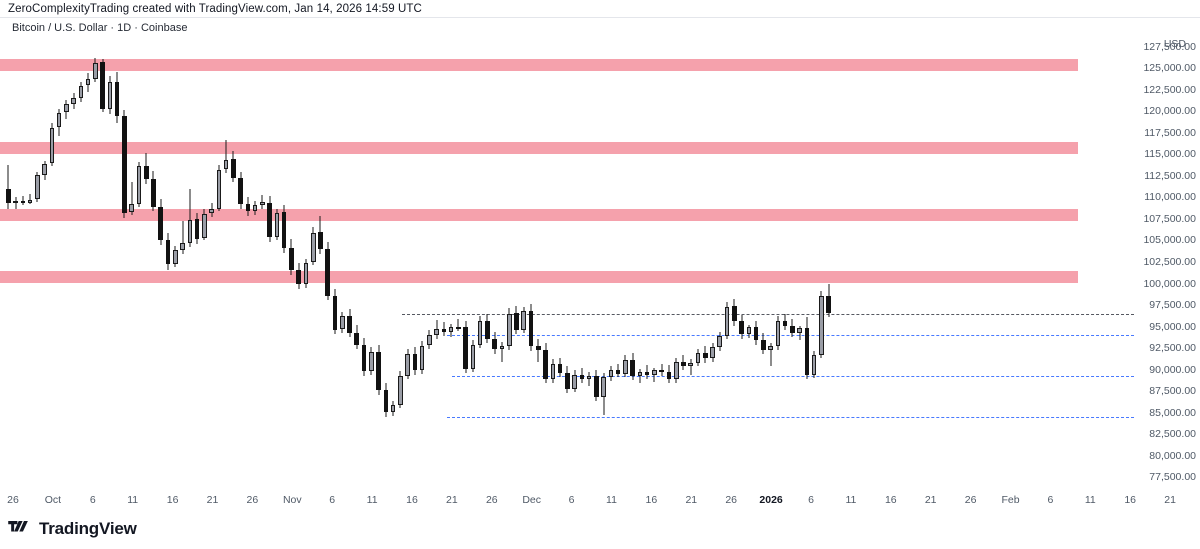 The height and width of the screenshot is (549, 1200). I want to click on symbol-info-line: Bitcoin / U.S. Dollar · 1D · Coinbase, so click(100, 28).